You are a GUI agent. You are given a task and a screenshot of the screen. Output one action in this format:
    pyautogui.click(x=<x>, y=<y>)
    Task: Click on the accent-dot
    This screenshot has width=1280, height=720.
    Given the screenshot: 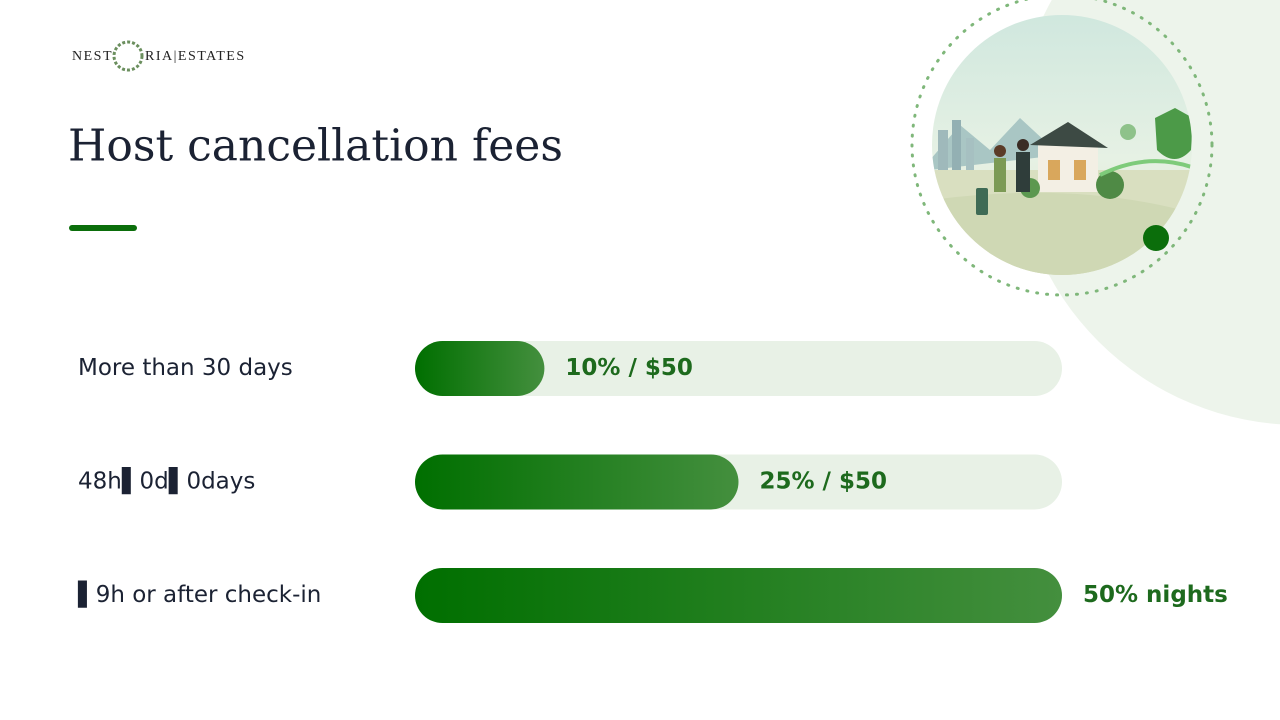 What is the action you would take?
    pyautogui.click(x=1156, y=238)
    